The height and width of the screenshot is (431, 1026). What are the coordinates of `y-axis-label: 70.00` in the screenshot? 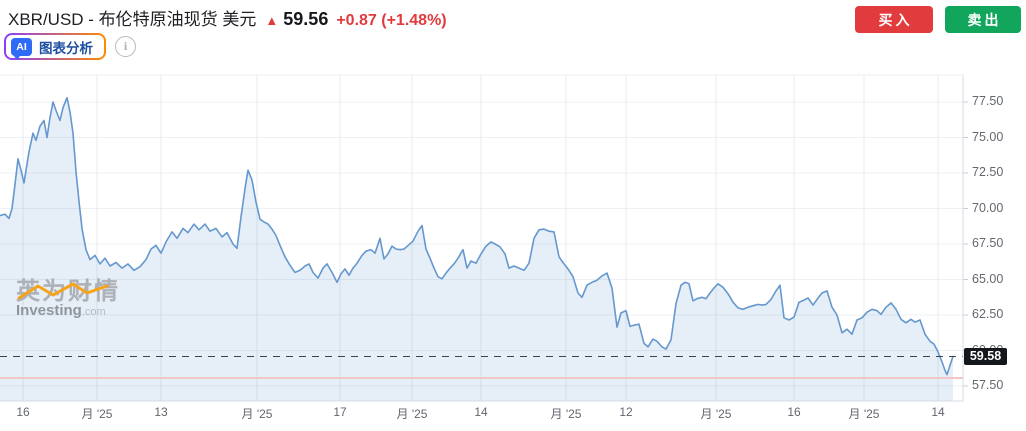 It's located at (988, 207).